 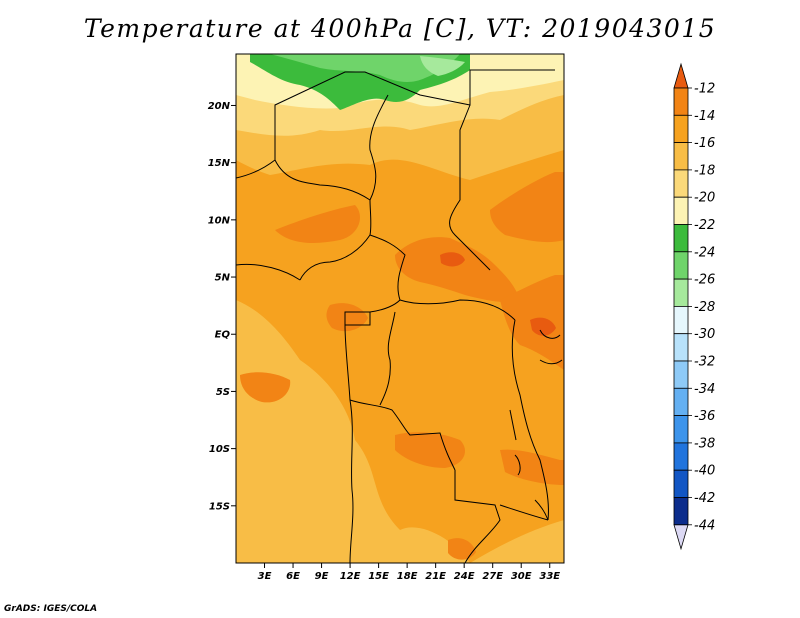 What do you see at coordinates (430, 450) in the screenshot?
I see `warm-patch-south` at bounding box center [430, 450].